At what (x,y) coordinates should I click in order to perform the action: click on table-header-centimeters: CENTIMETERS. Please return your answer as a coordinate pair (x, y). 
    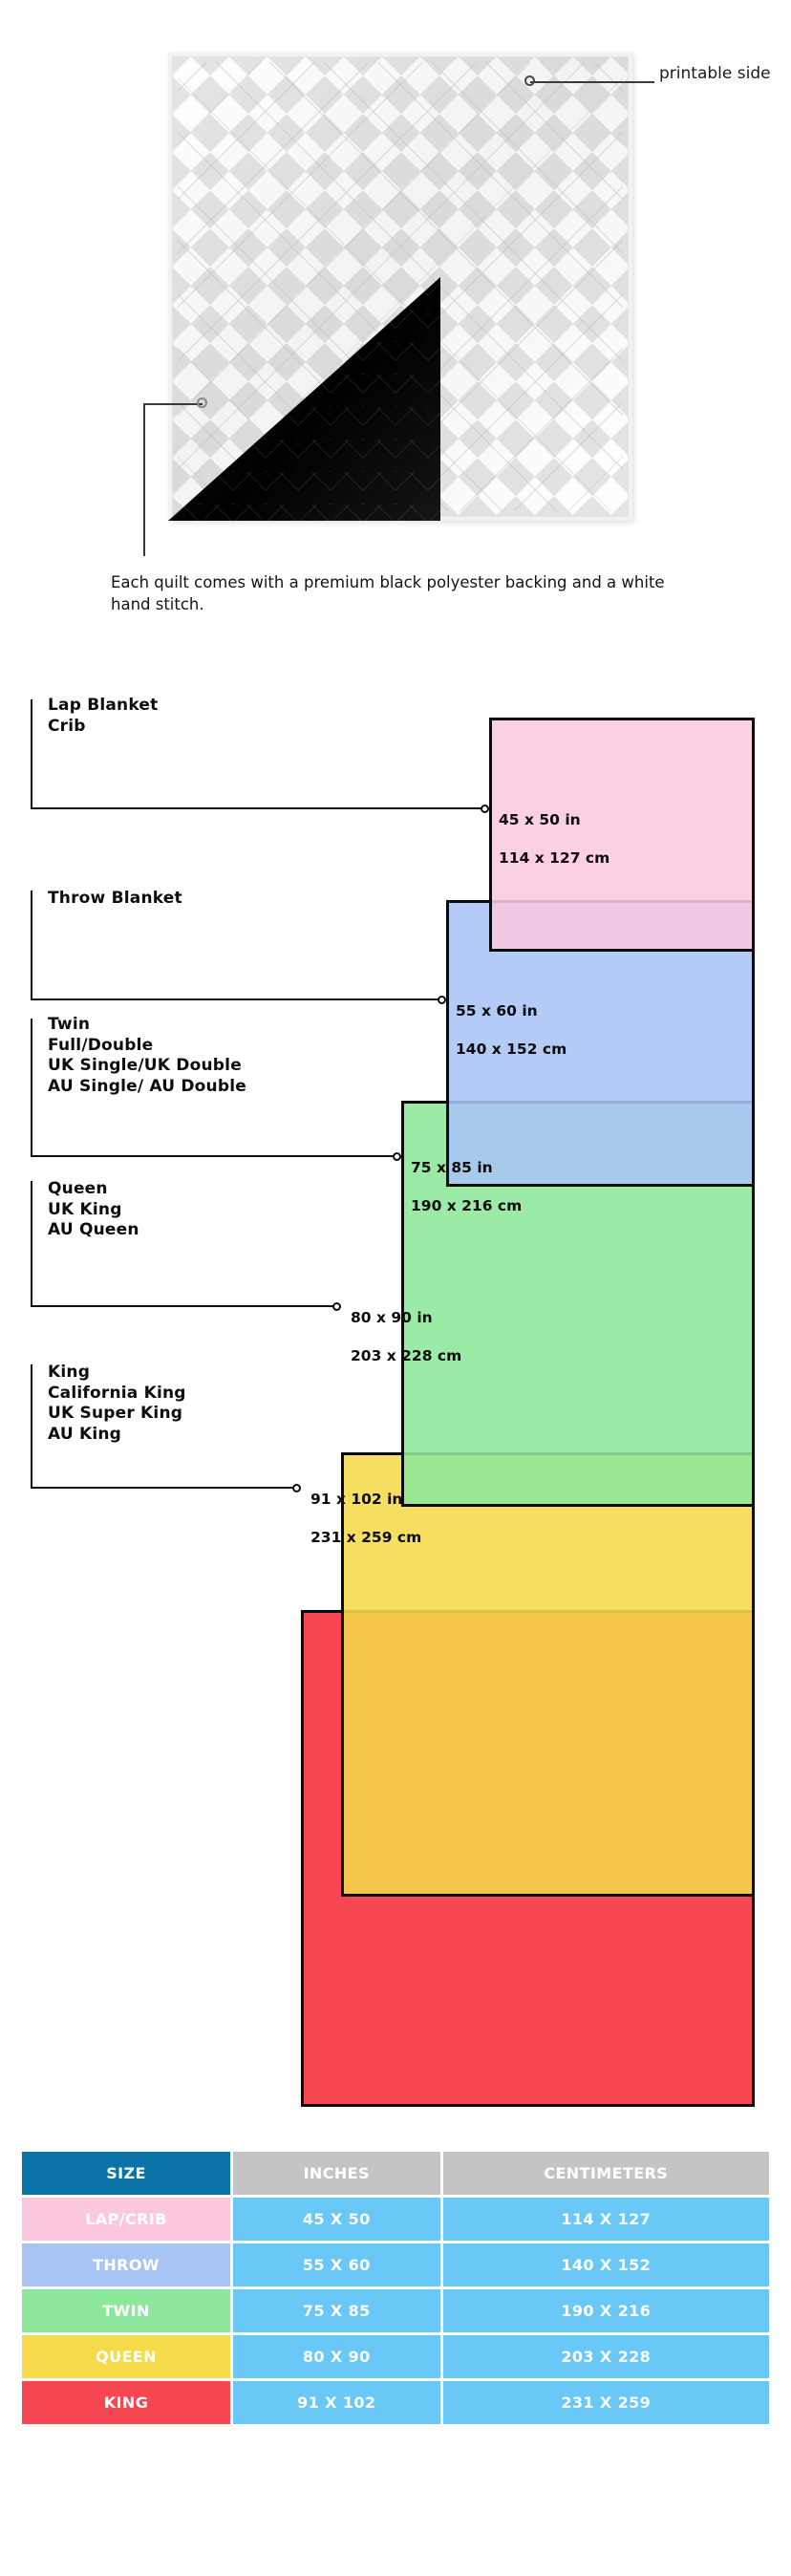
    Looking at the image, I should click on (605, 2173).